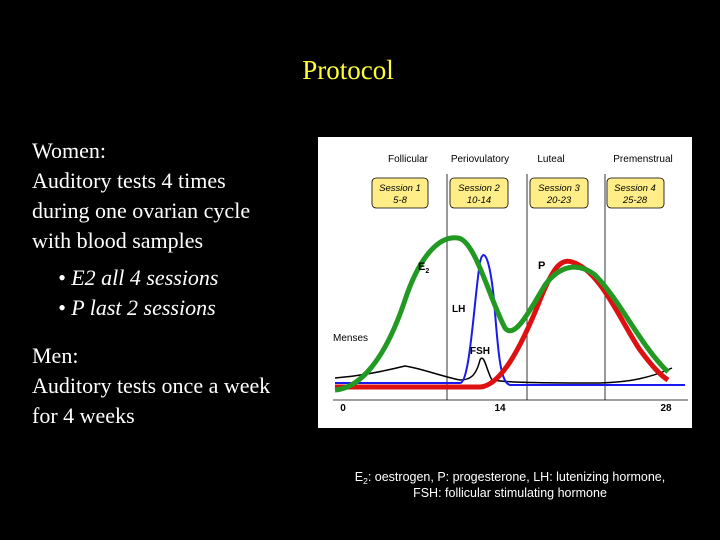 The width and height of the screenshot is (720, 540). I want to click on curve-label: Menses, so click(350, 338).